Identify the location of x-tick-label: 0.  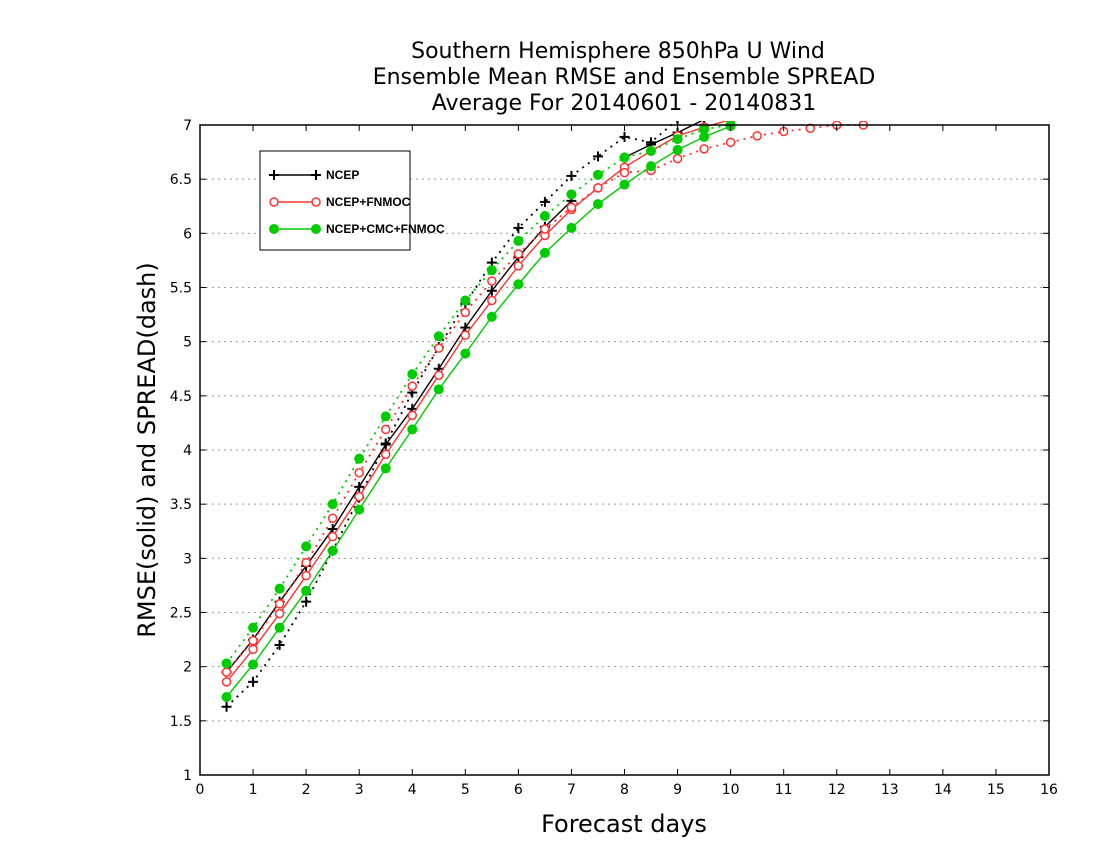
(200, 790).